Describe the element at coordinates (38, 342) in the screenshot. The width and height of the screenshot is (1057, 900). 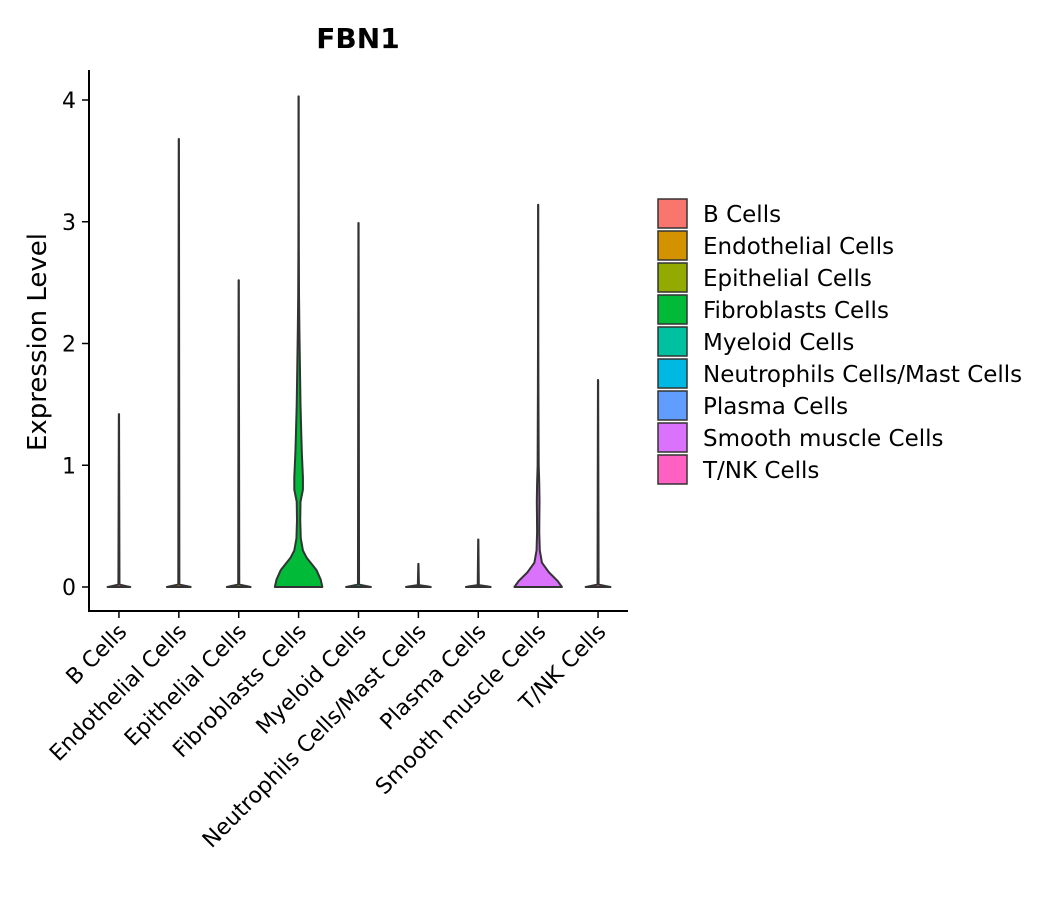
I see `y-axis-title: Expression Level` at that location.